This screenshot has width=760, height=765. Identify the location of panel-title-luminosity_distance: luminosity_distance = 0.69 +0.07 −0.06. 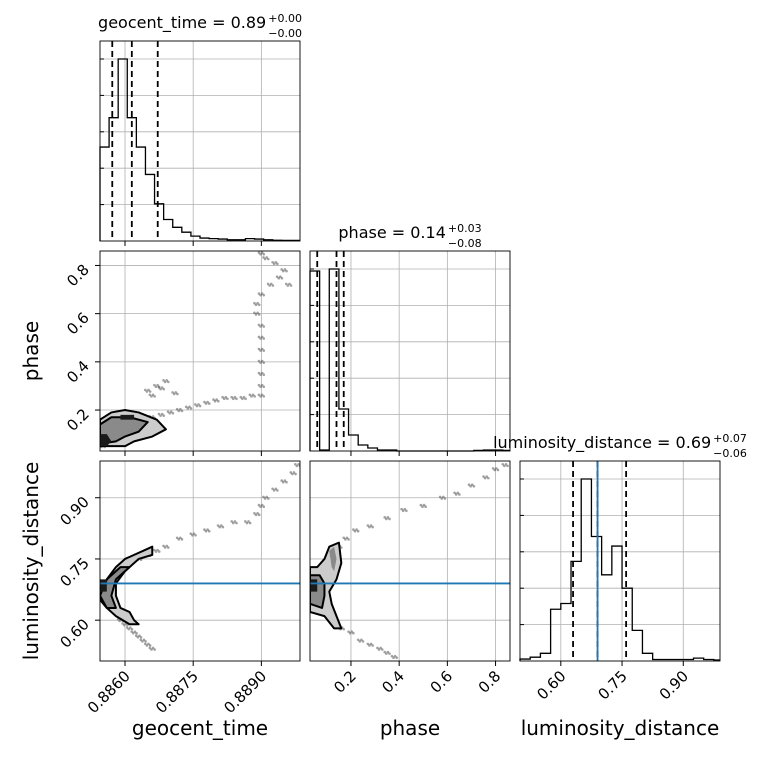
(620, 446).